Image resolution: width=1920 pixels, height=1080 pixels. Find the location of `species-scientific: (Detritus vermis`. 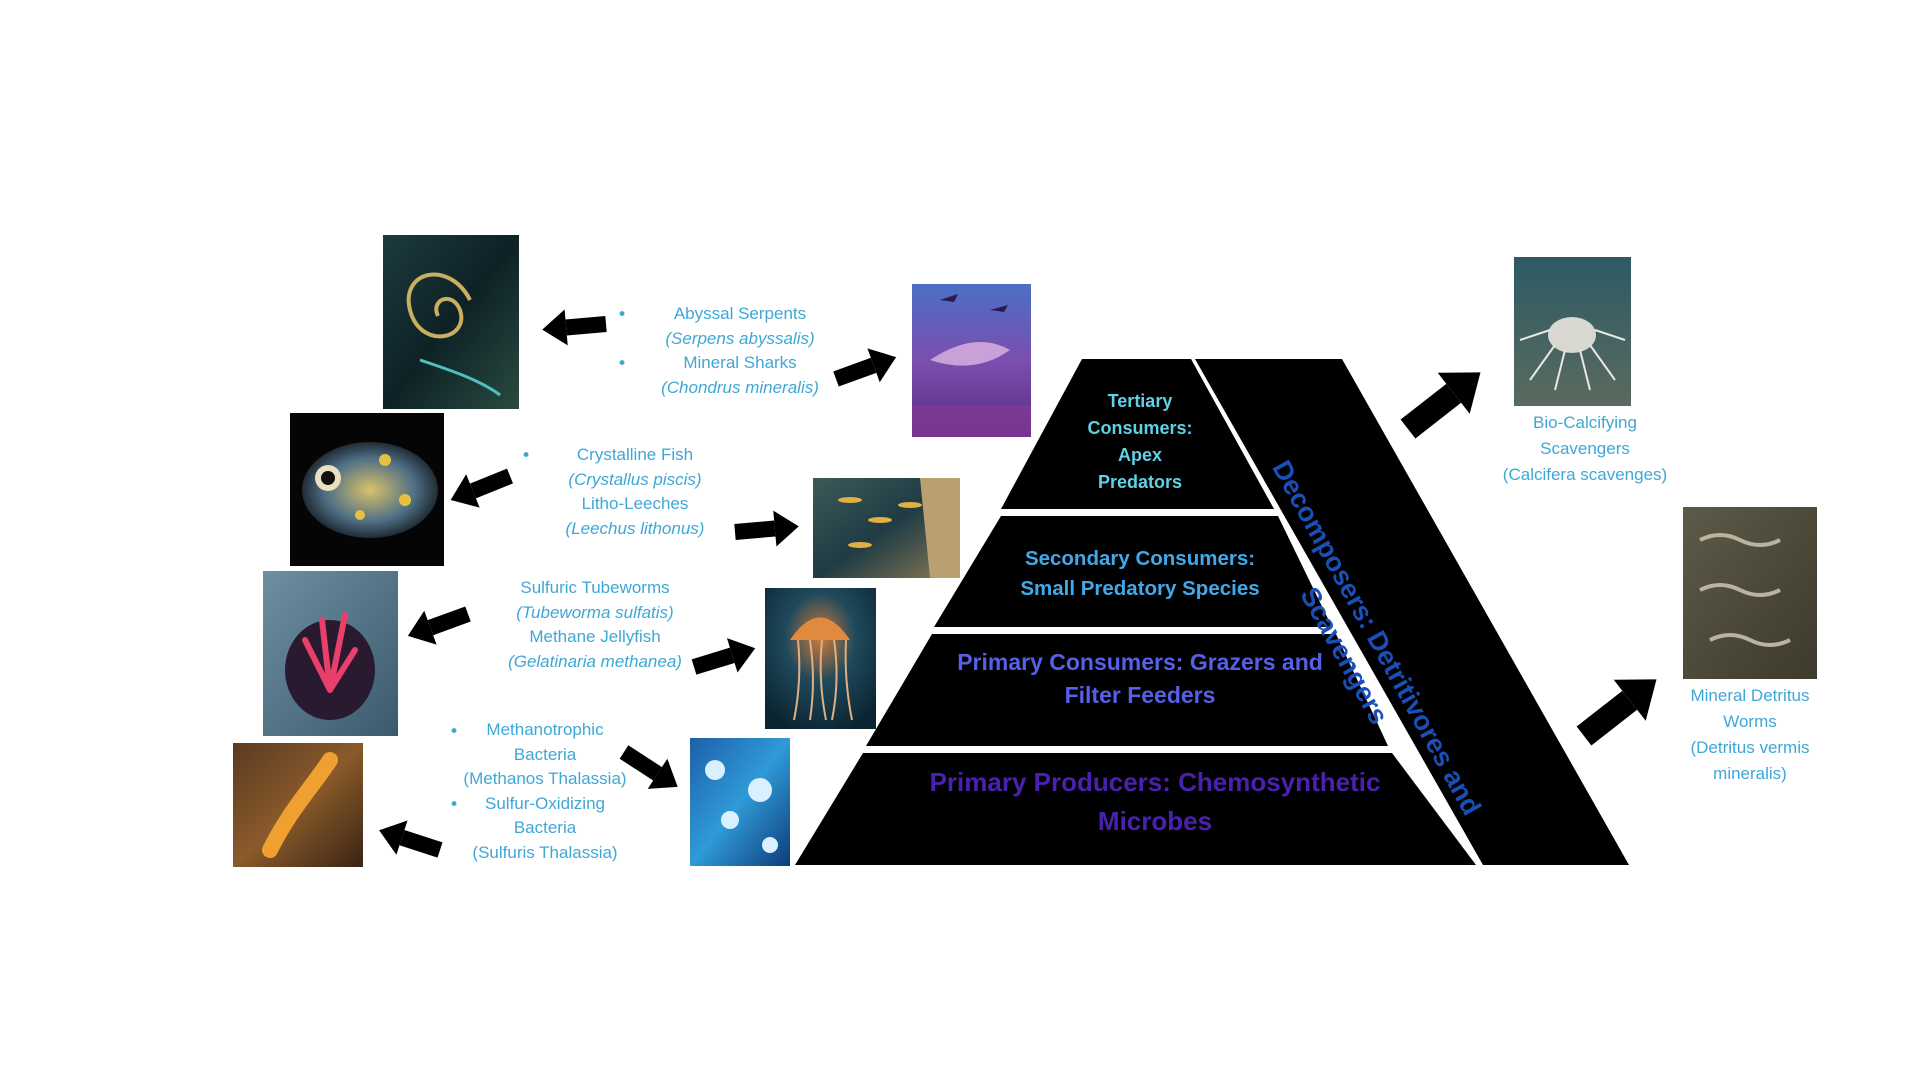

species-scientific: (Detritus vermis is located at coordinates (1750, 747).